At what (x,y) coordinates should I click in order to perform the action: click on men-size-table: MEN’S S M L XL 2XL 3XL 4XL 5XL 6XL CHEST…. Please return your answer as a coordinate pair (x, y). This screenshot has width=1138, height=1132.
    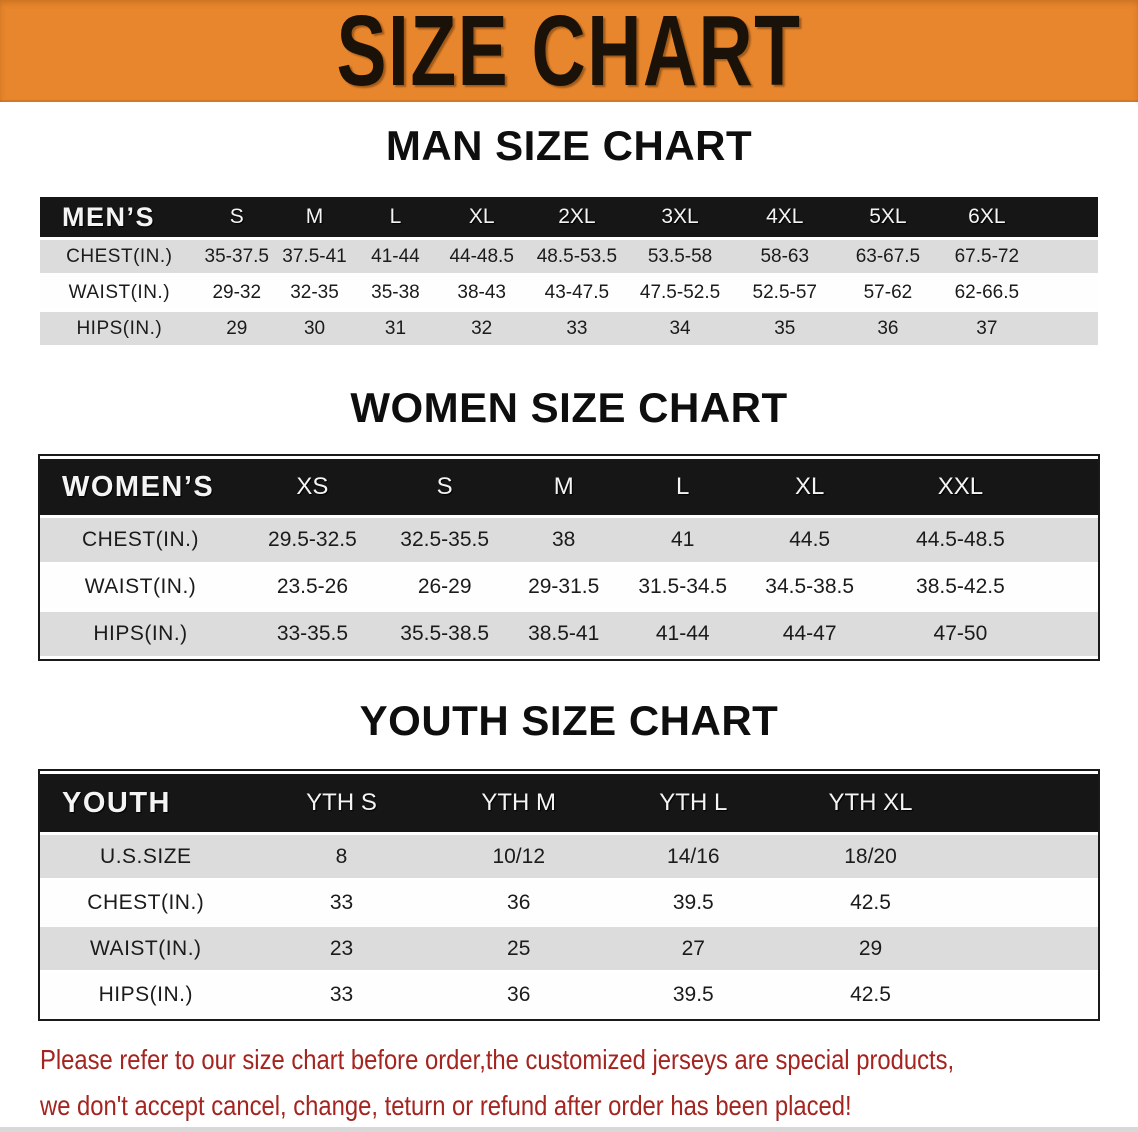
    Looking at the image, I should click on (569, 271).